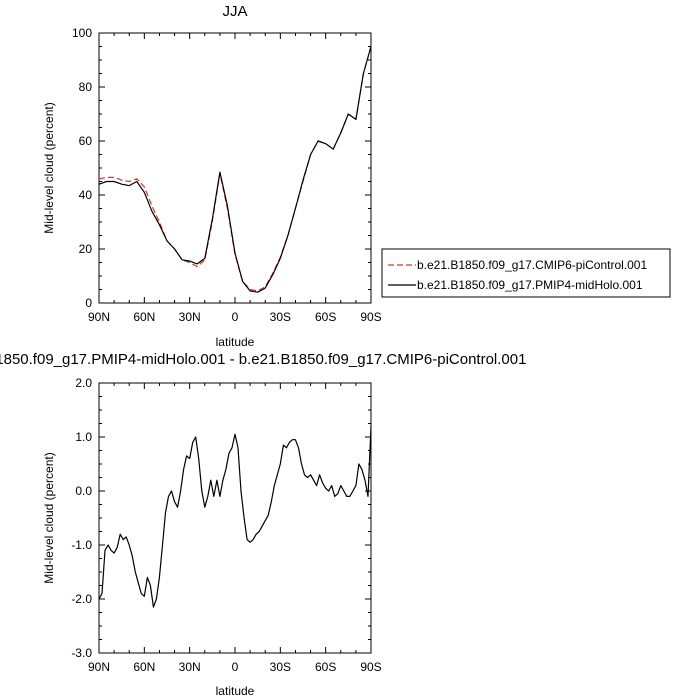 Image resolution: width=700 pixels, height=700 pixels. Describe the element at coordinates (49, 167) in the screenshot. I see `top-y-axis-label: Mid-level cloud (percent)` at that location.